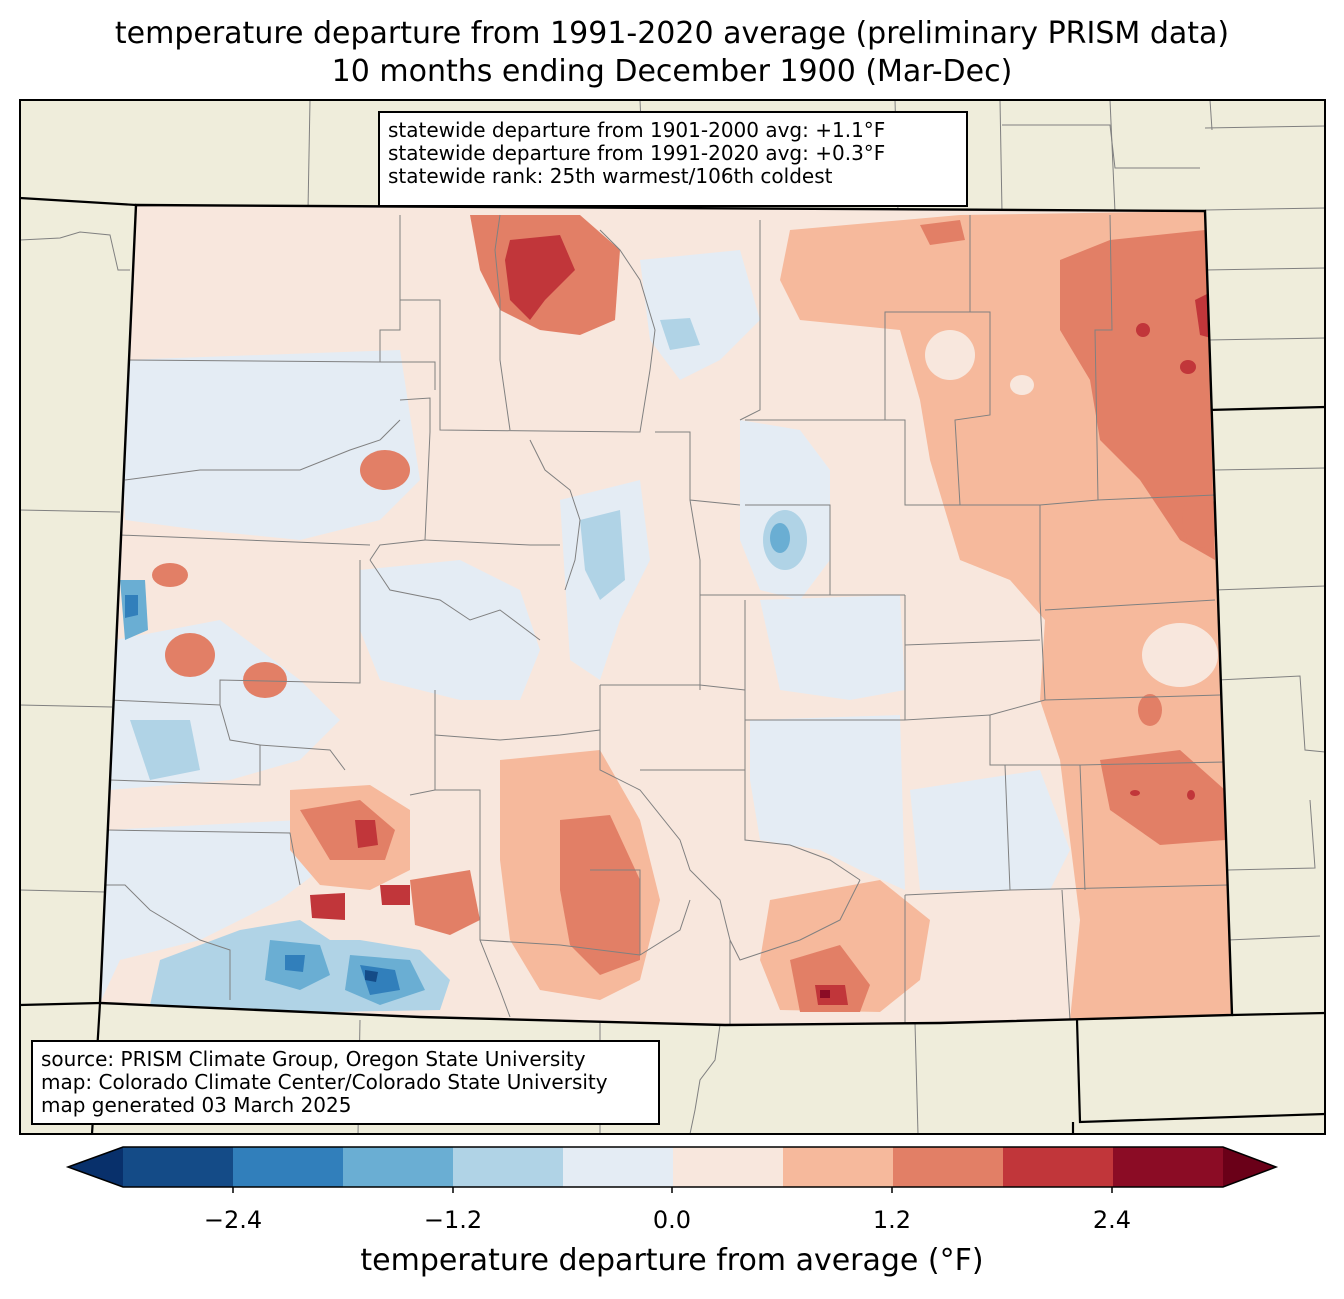 Image resolution: width=1344 pixels, height=1299 pixels. I want to click on colorbar-outline, so click(672, 1167).